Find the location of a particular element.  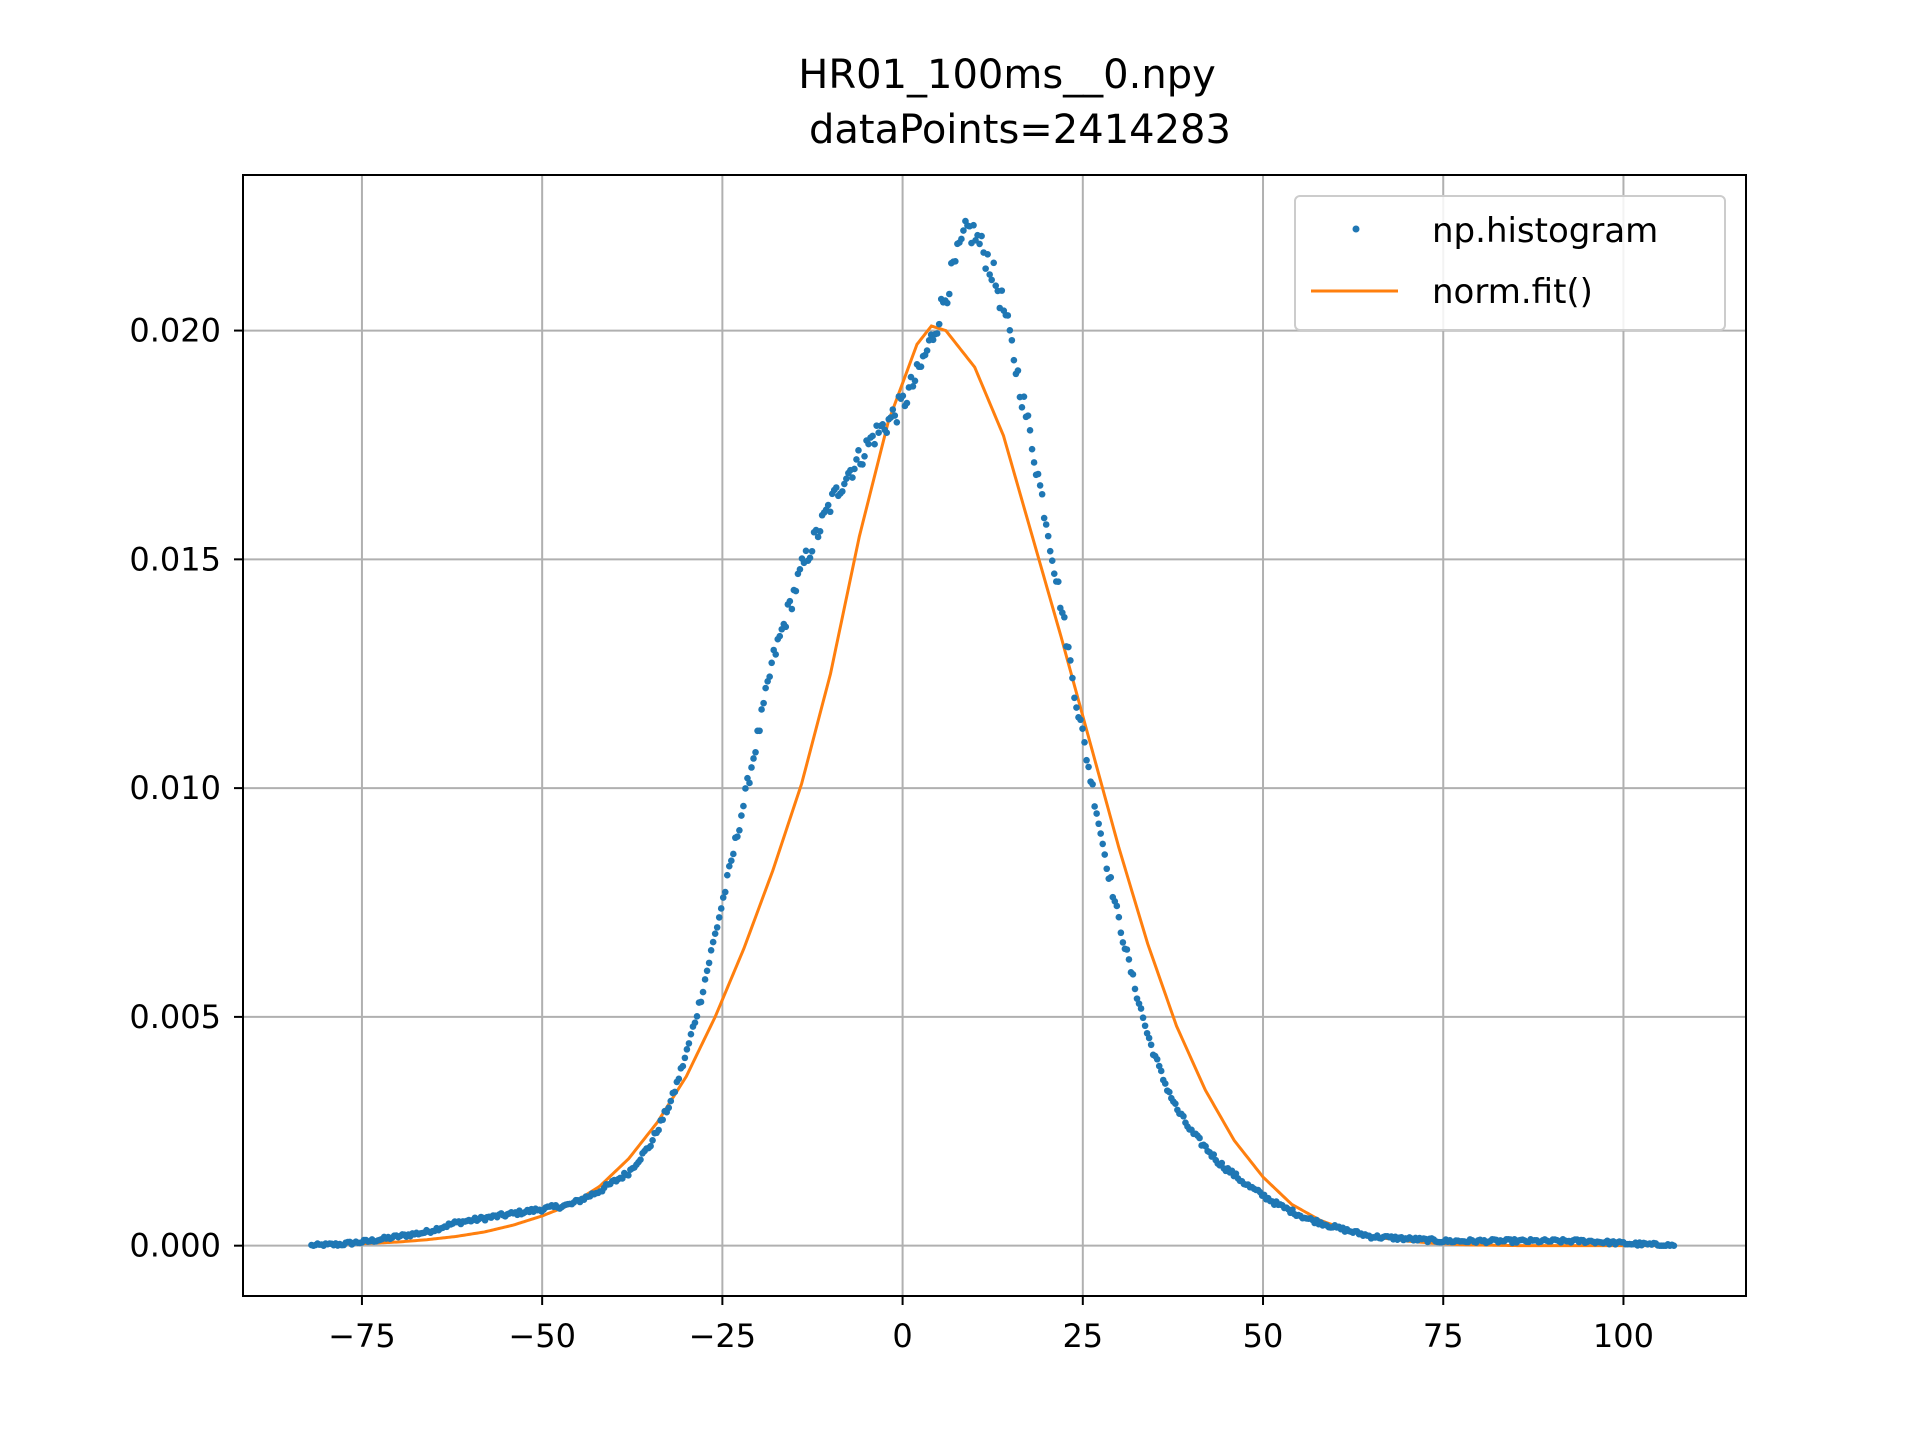

x-tick-label: 100 is located at coordinates (1623, 1336).